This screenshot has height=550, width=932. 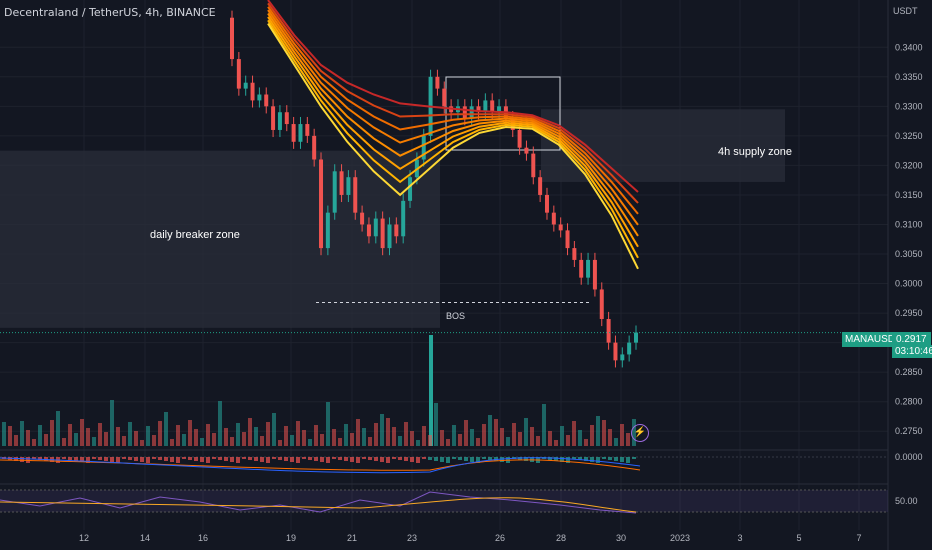 What do you see at coordinates (911, 339) in the screenshot?
I see `last-price: 0.2917` at bounding box center [911, 339].